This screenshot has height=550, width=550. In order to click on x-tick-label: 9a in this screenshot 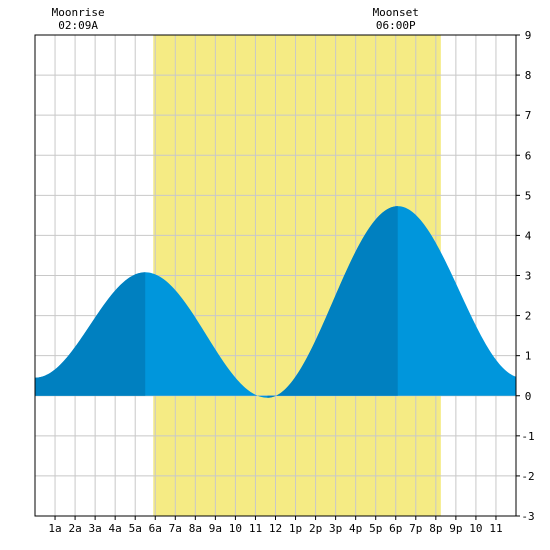, I will do `click(215, 528)`.